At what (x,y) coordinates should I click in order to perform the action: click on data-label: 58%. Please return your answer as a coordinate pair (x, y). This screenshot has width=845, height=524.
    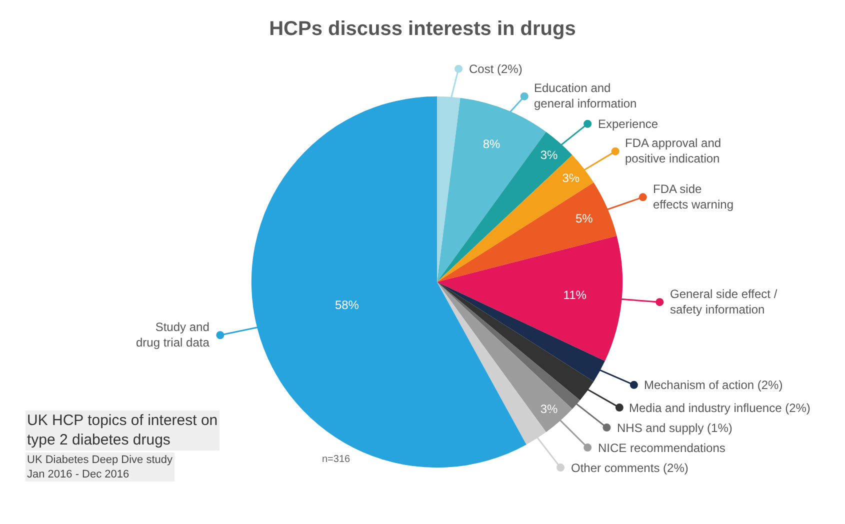
    Looking at the image, I should click on (347, 305).